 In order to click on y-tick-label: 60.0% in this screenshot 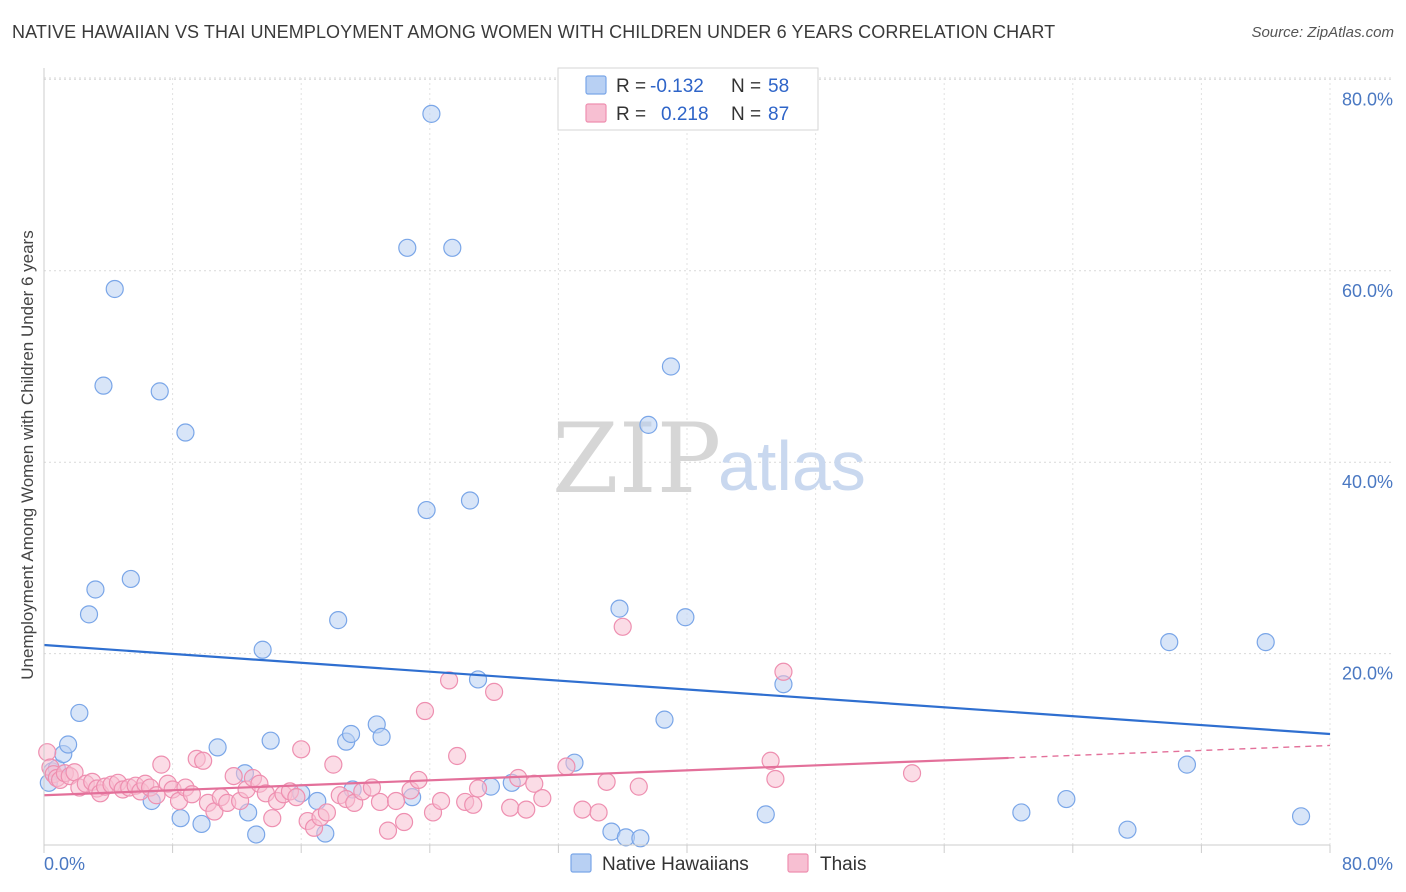, I will do `click(1367, 291)`.